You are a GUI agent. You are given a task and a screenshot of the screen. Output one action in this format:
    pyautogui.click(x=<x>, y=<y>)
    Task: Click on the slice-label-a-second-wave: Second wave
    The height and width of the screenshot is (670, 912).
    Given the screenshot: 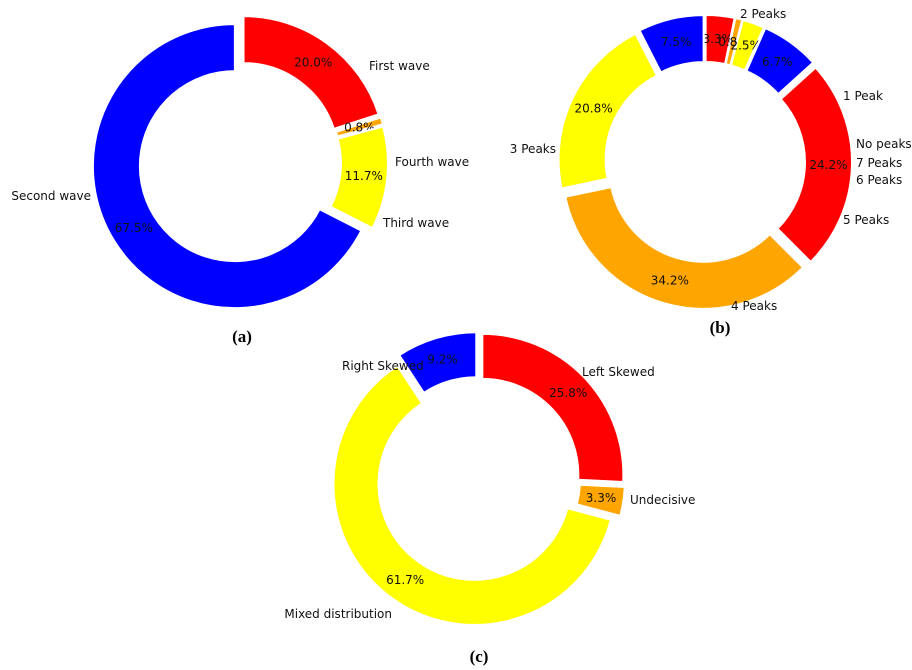 What is the action you would take?
    pyautogui.click(x=51, y=196)
    